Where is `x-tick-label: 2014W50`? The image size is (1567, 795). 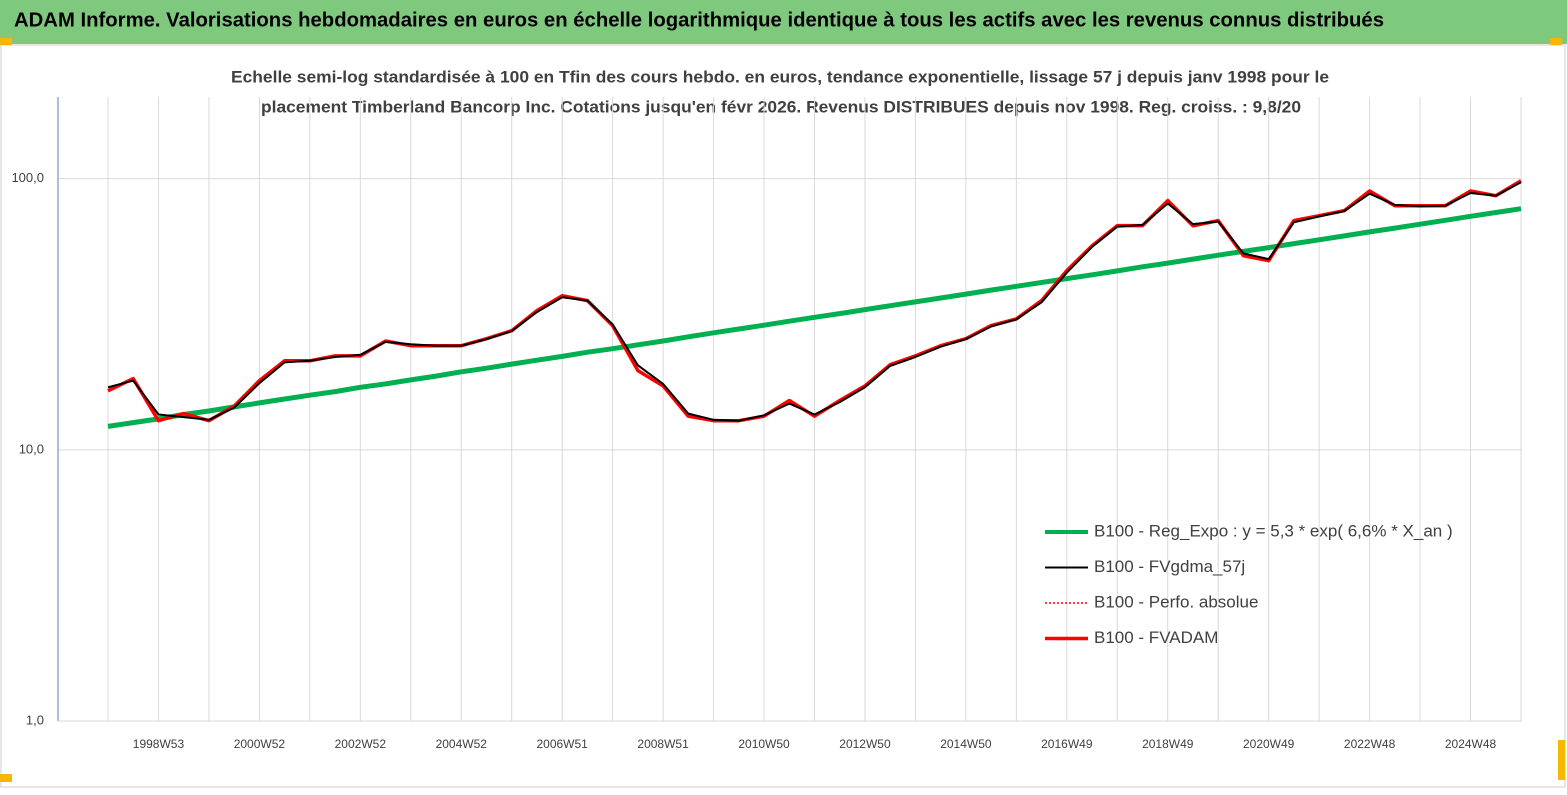
x-tick-label: 2014W50 is located at coordinates (966, 744).